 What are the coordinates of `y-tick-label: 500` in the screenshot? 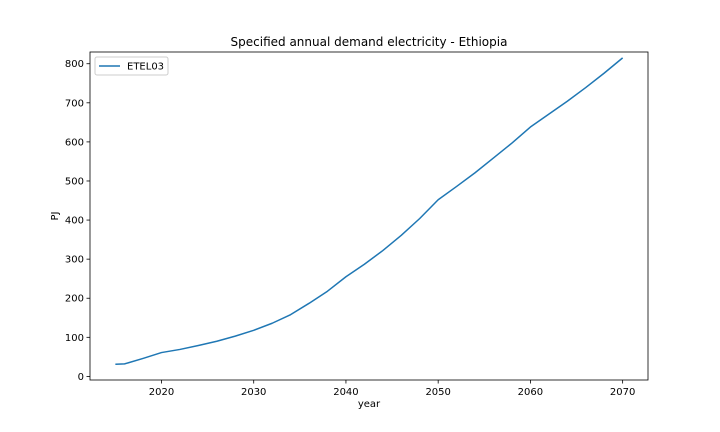 It's located at (74, 181).